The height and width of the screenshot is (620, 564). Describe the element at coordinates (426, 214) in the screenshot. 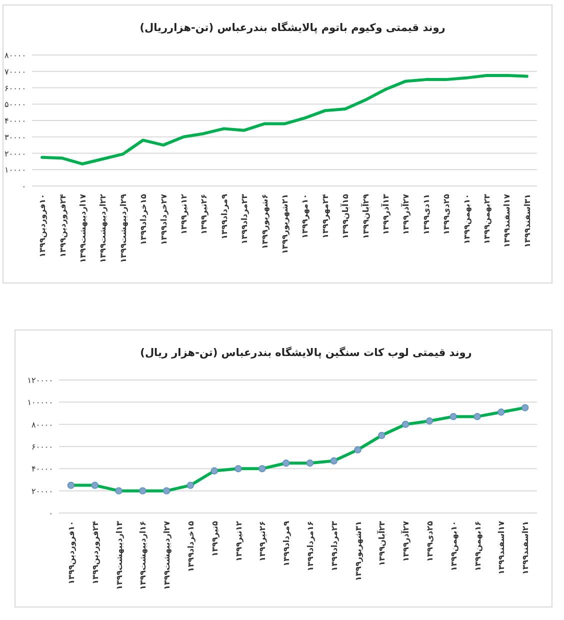

I see `x-tick-label: ۱۱دی۱۳۹۹` at that location.